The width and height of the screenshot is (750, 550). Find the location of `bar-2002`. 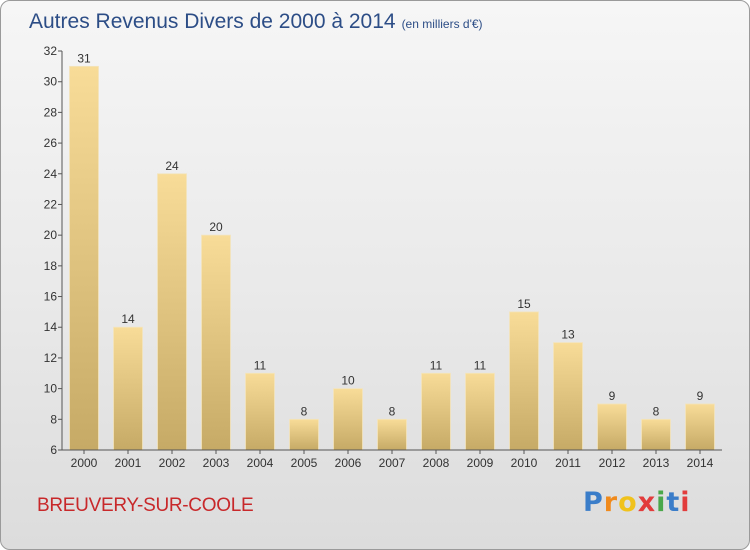

bar-2002 is located at coordinates (172, 312).